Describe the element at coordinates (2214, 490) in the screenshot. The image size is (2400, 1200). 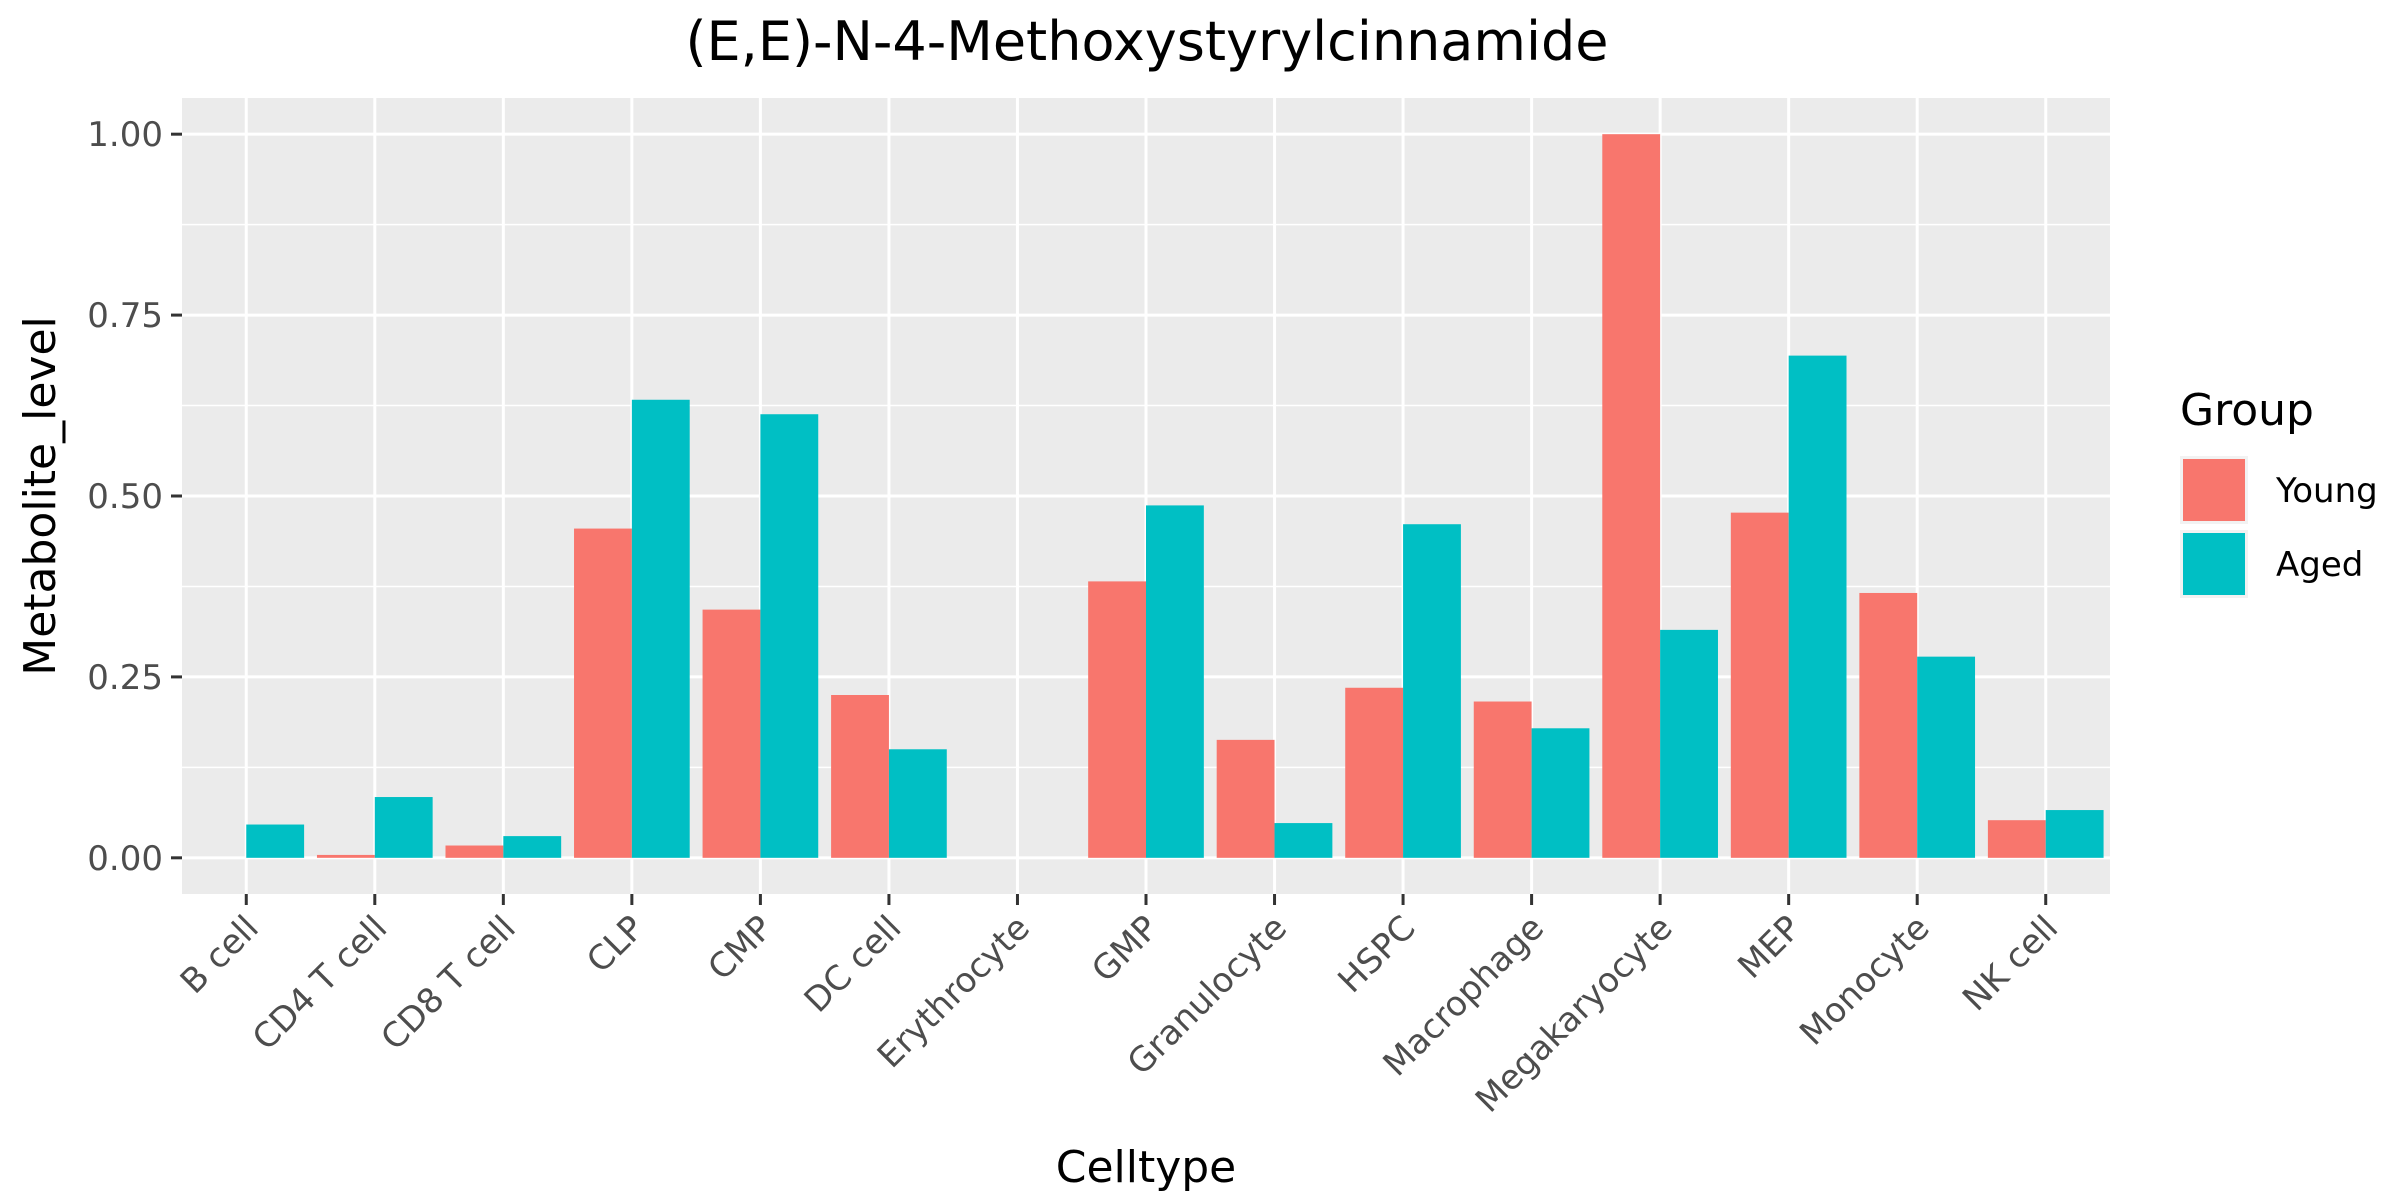
I see `legend-swatch-young` at that location.